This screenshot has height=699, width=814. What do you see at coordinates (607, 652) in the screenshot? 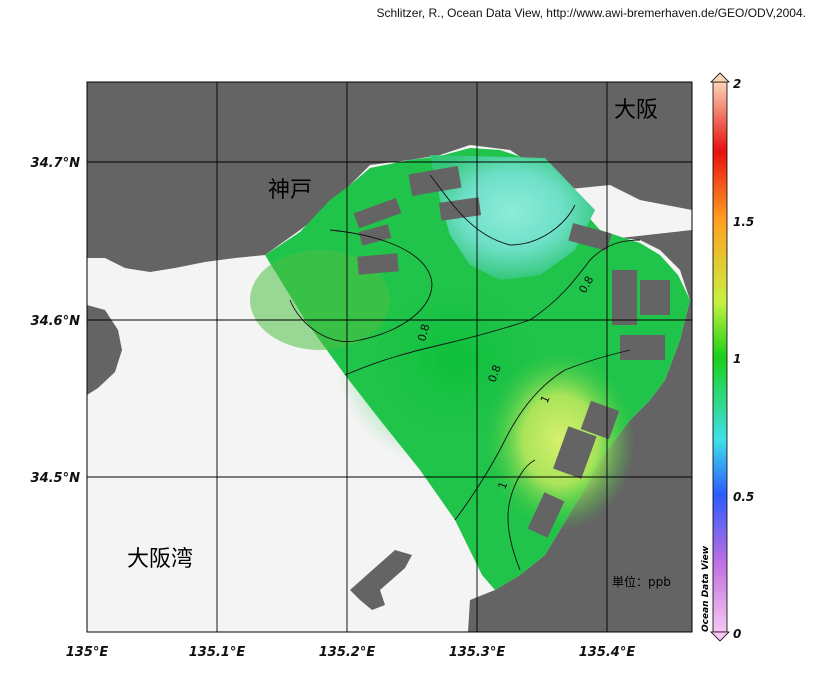
I see `x-tick-label: 135.4°E` at bounding box center [607, 652].